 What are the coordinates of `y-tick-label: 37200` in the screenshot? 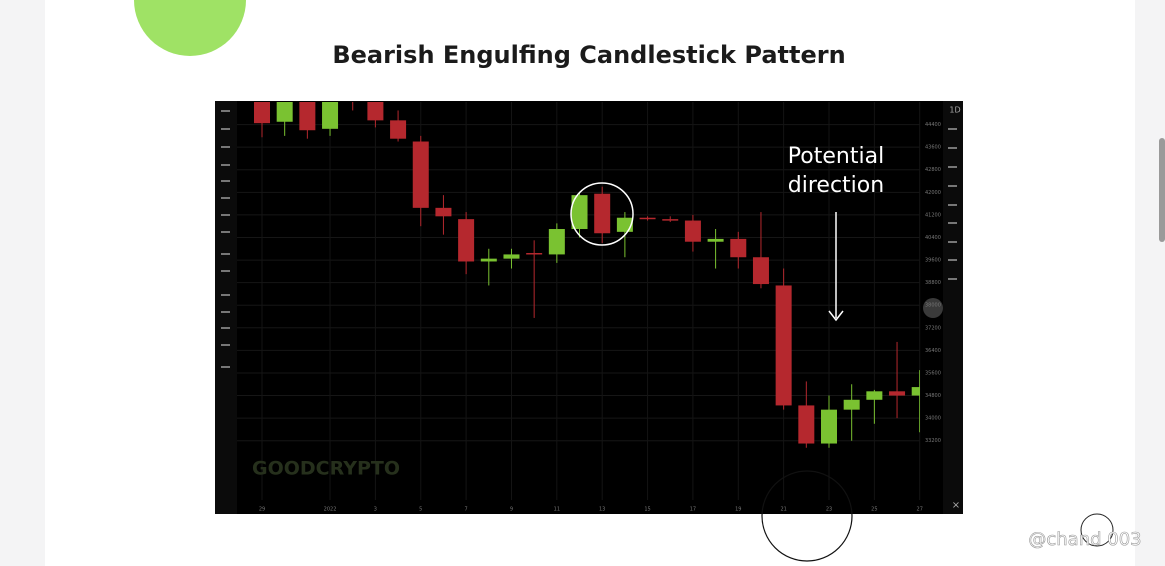 It's located at (933, 328).